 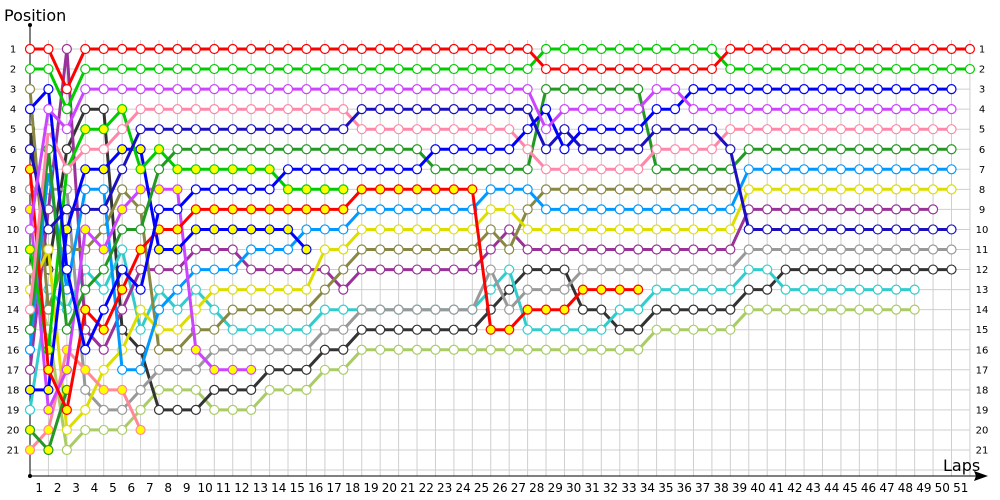 I want to click on y-tick-label-left: 1, so click(x=13, y=50).